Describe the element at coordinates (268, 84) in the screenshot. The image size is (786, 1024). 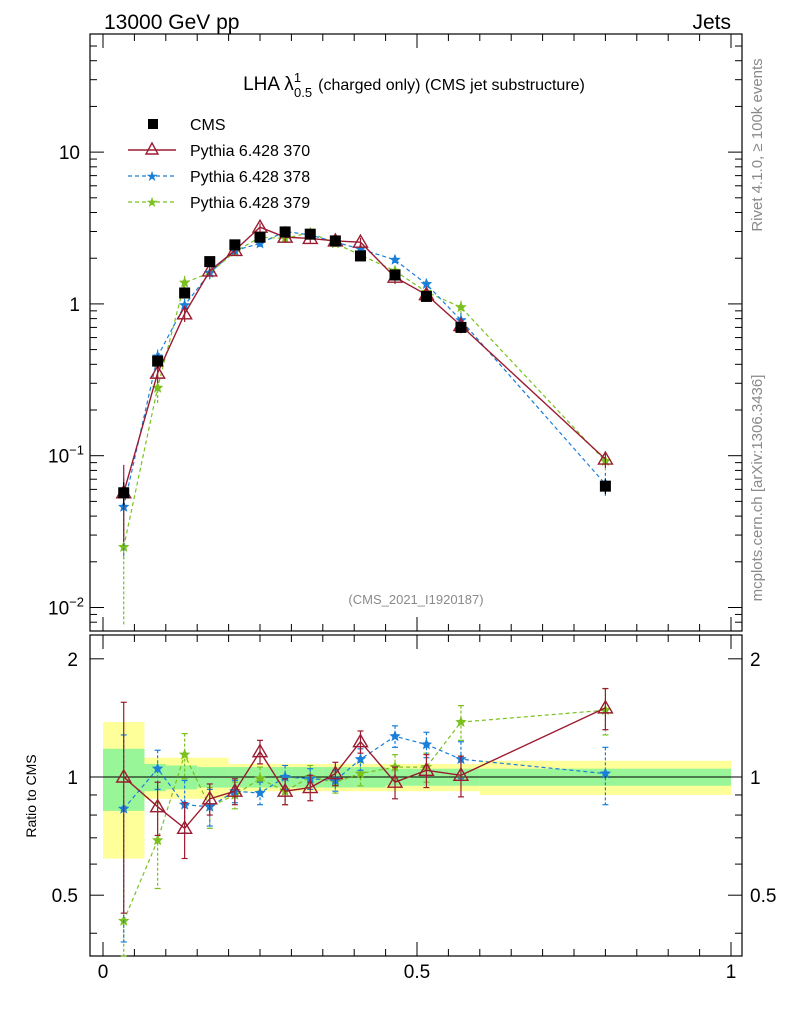
I see `title-main: LHA λ` at that location.